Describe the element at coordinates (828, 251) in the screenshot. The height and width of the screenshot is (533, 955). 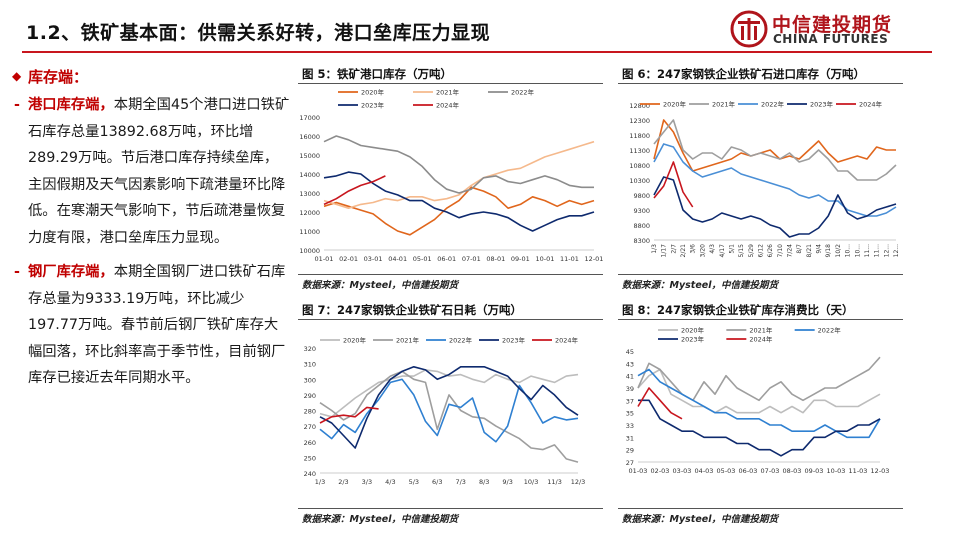
I see `x-tick-label: 9/18` at that location.